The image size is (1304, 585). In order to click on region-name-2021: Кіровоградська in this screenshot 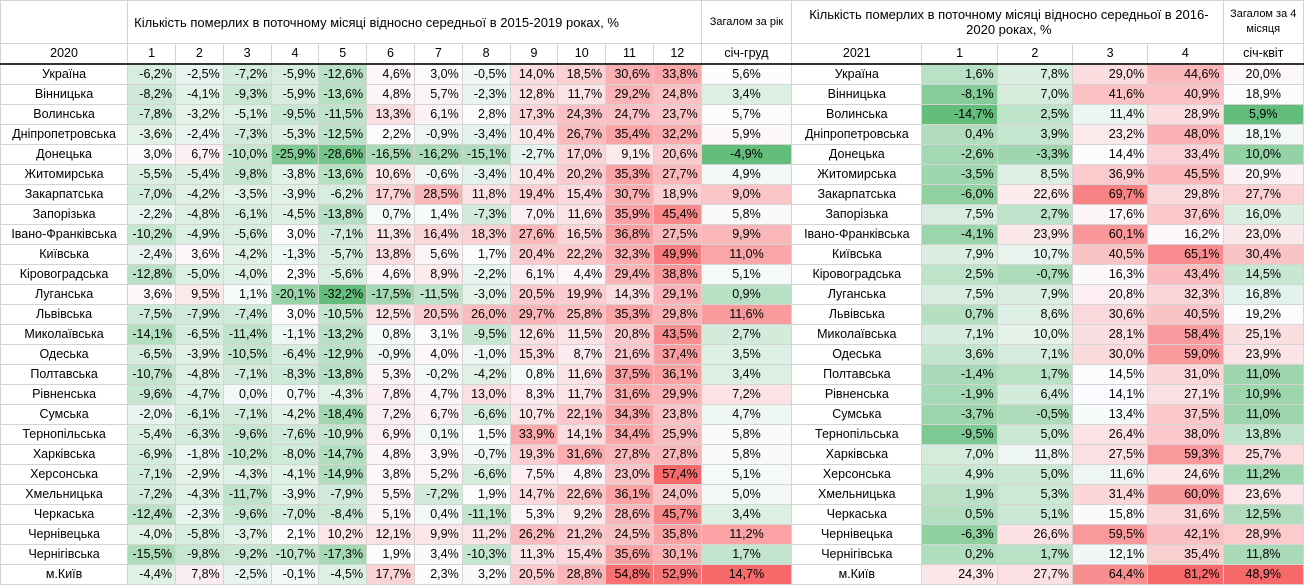, I will do `click(857, 274)`.